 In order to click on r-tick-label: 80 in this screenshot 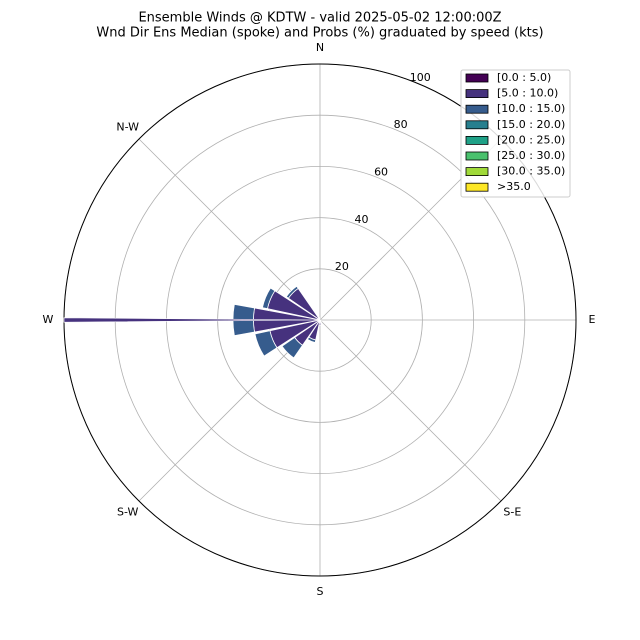, I will do `click(401, 124)`.